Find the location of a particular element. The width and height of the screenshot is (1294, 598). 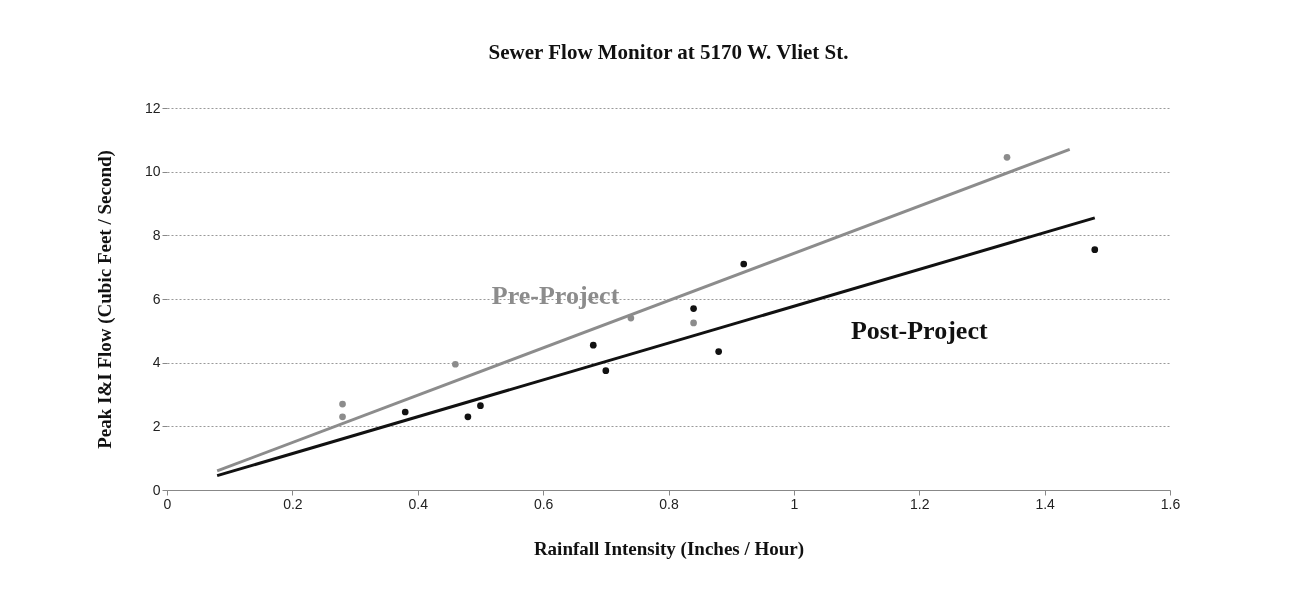

y-tick-label: 2 is located at coordinates (156, 425).